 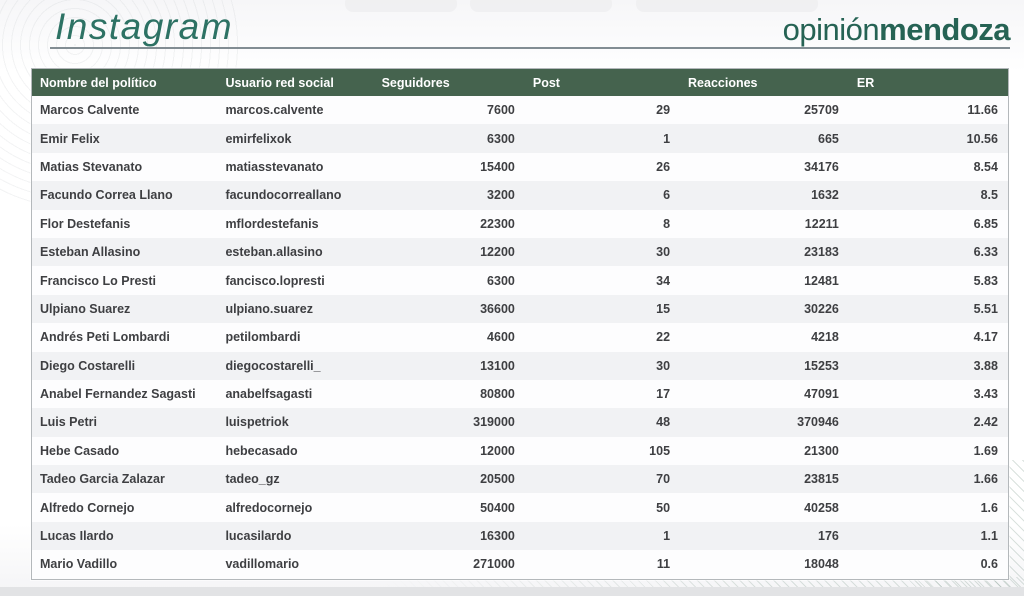 What do you see at coordinates (497, 223) in the screenshot?
I see `cell-seguidores: 22300` at bounding box center [497, 223].